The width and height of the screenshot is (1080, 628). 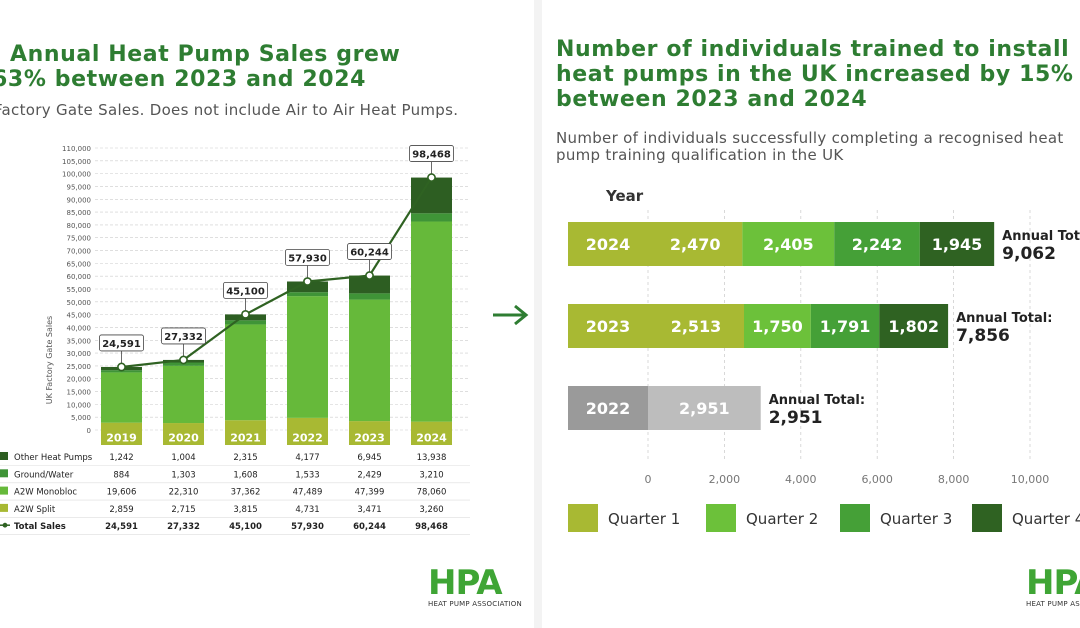 What do you see at coordinates (369, 253) in the screenshot?
I see `total-label: 60,244` at bounding box center [369, 253].